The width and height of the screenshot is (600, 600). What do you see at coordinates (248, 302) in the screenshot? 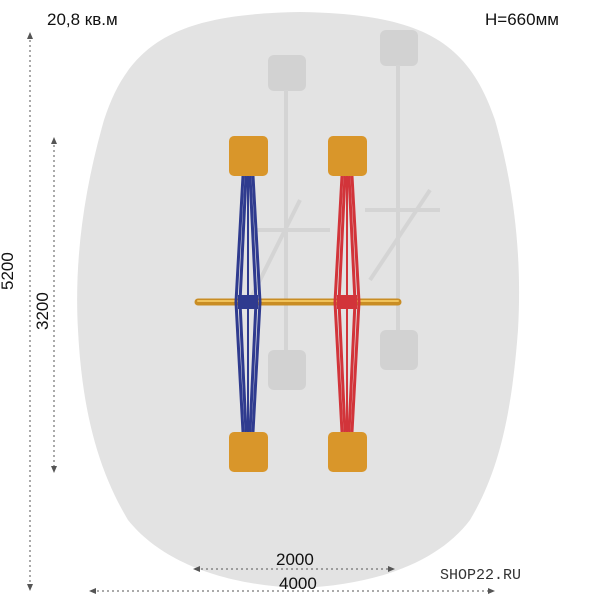
I see `blue-arm-hub` at bounding box center [248, 302].